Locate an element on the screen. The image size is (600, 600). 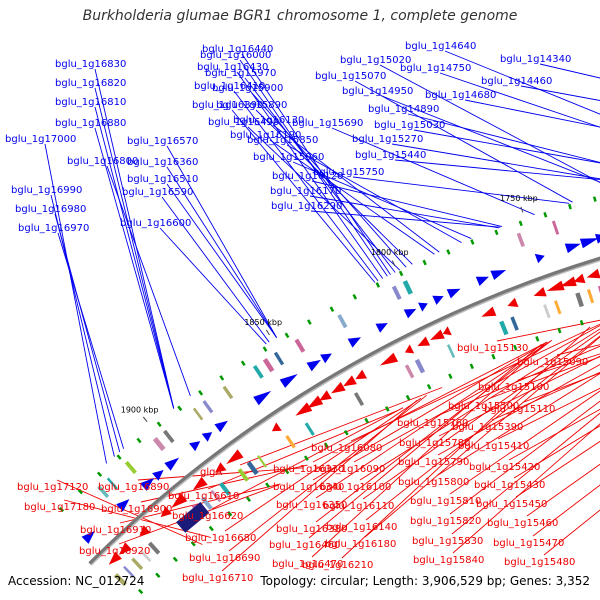
forward-gene-label: bglu_1g15270 is located at coordinates (387, 139).